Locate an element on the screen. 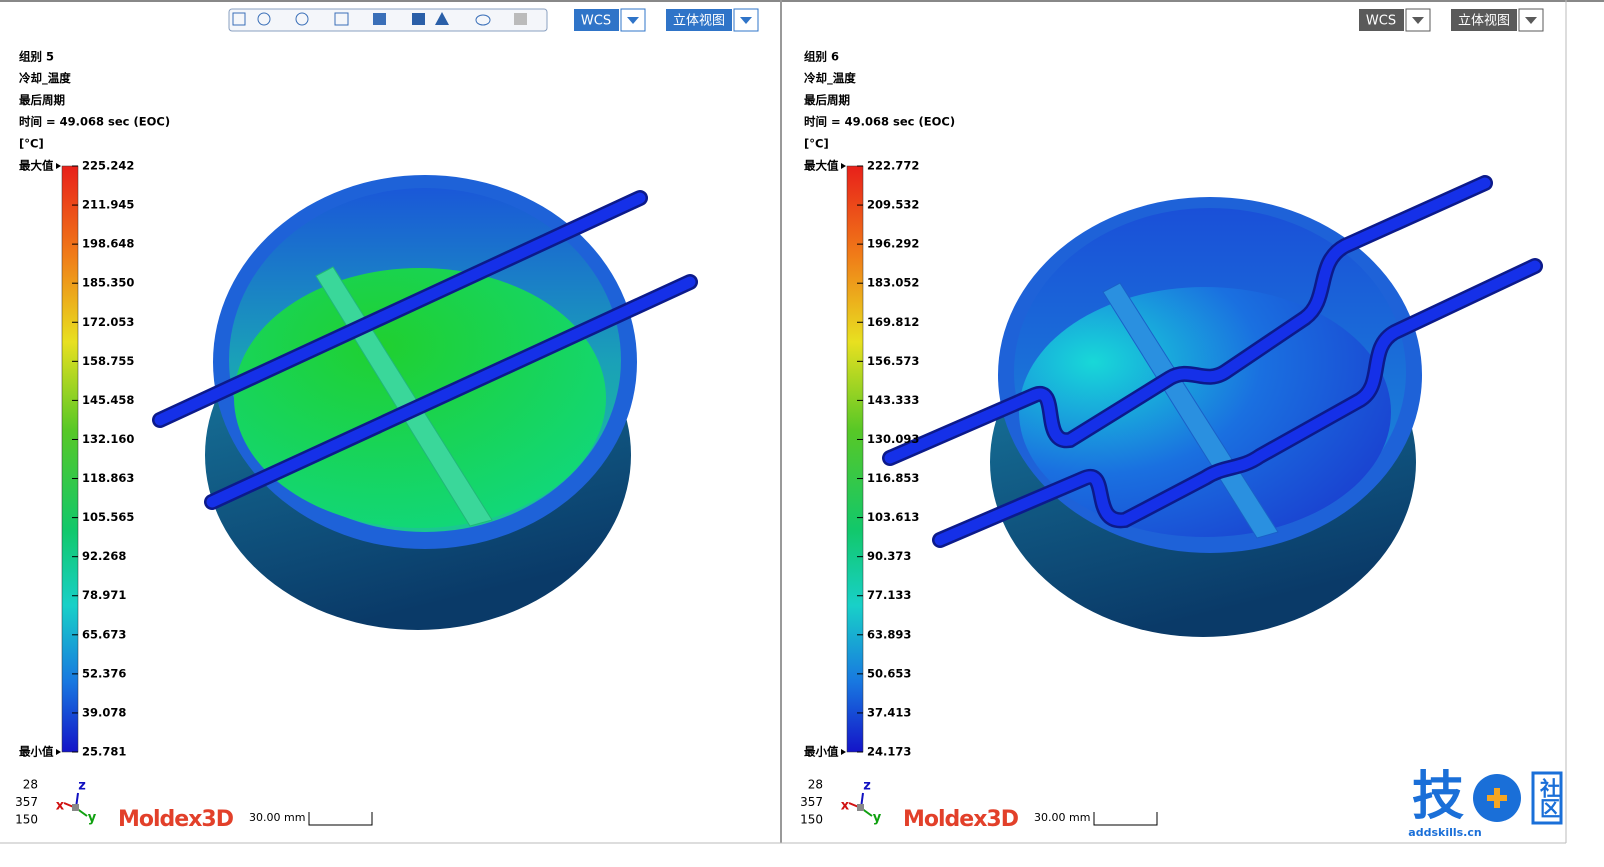 This screenshot has width=1604, height=867. legend-value: 65.673 is located at coordinates (104, 634).